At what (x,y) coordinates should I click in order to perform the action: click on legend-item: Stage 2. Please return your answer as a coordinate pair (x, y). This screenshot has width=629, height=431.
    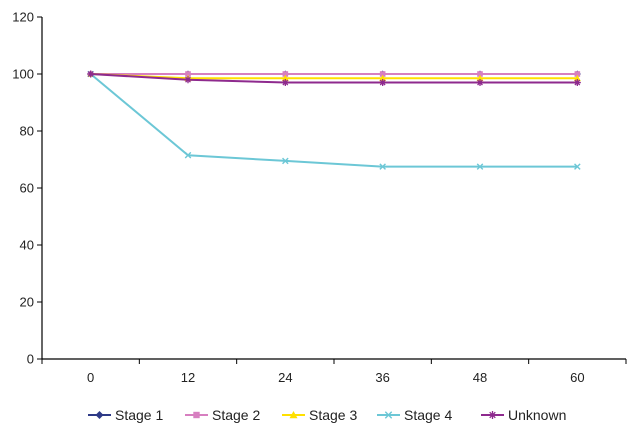
    Looking at the image, I should click on (222, 415).